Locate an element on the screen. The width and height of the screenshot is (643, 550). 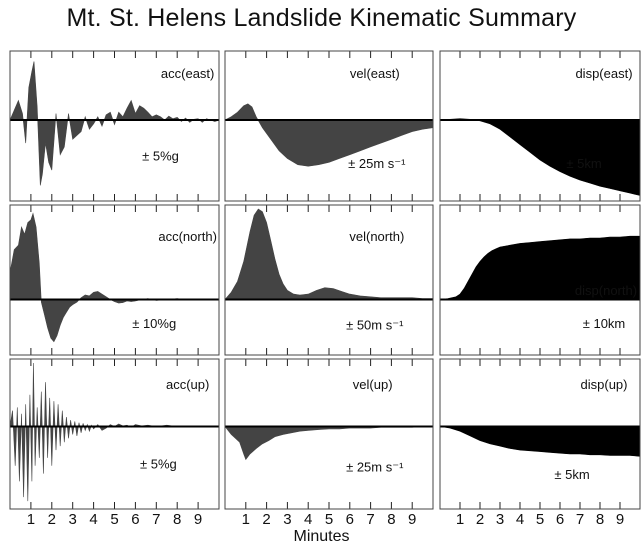
panel-label-disp-up: disp(up) is located at coordinates (604, 384).